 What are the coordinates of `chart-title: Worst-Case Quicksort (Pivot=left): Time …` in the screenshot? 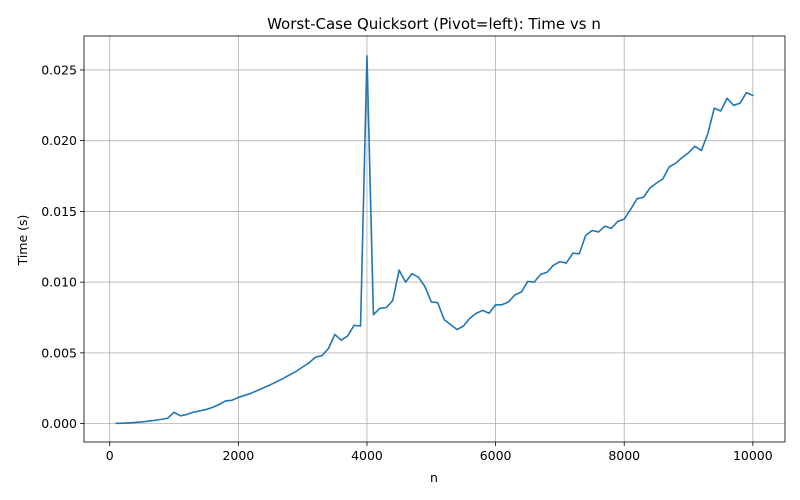 It's located at (434, 24).